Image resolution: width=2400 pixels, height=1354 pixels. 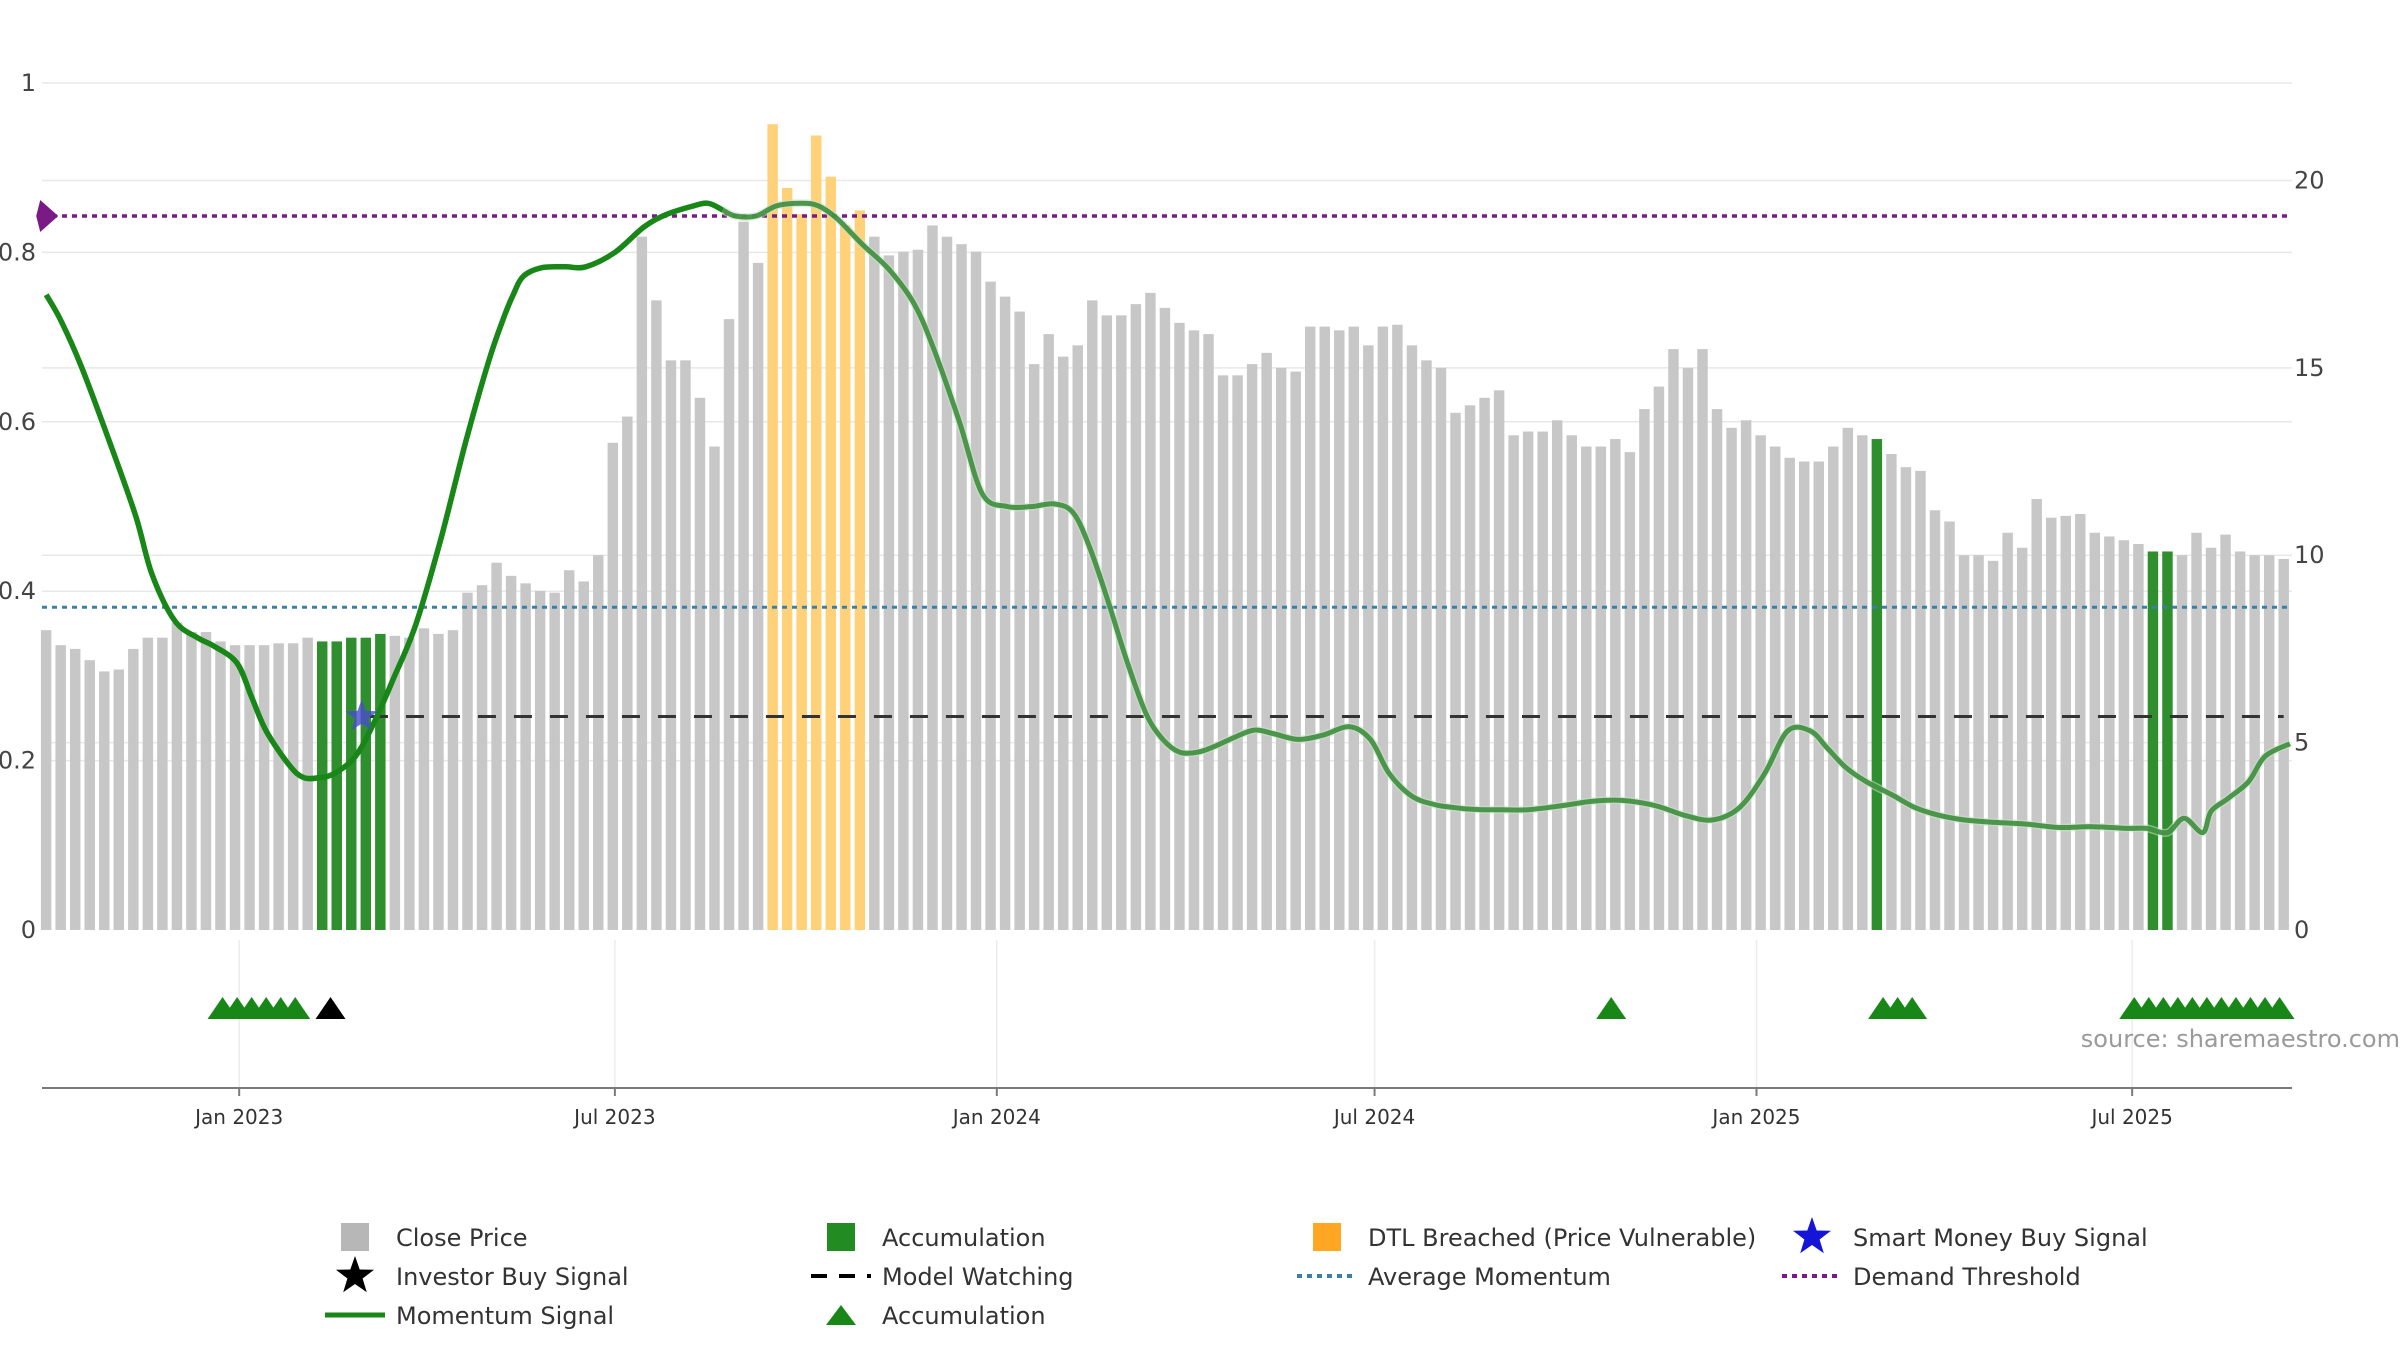 What do you see at coordinates (434, 1237) in the screenshot?
I see `legend-item: Close Price` at bounding box center [434, 1237].